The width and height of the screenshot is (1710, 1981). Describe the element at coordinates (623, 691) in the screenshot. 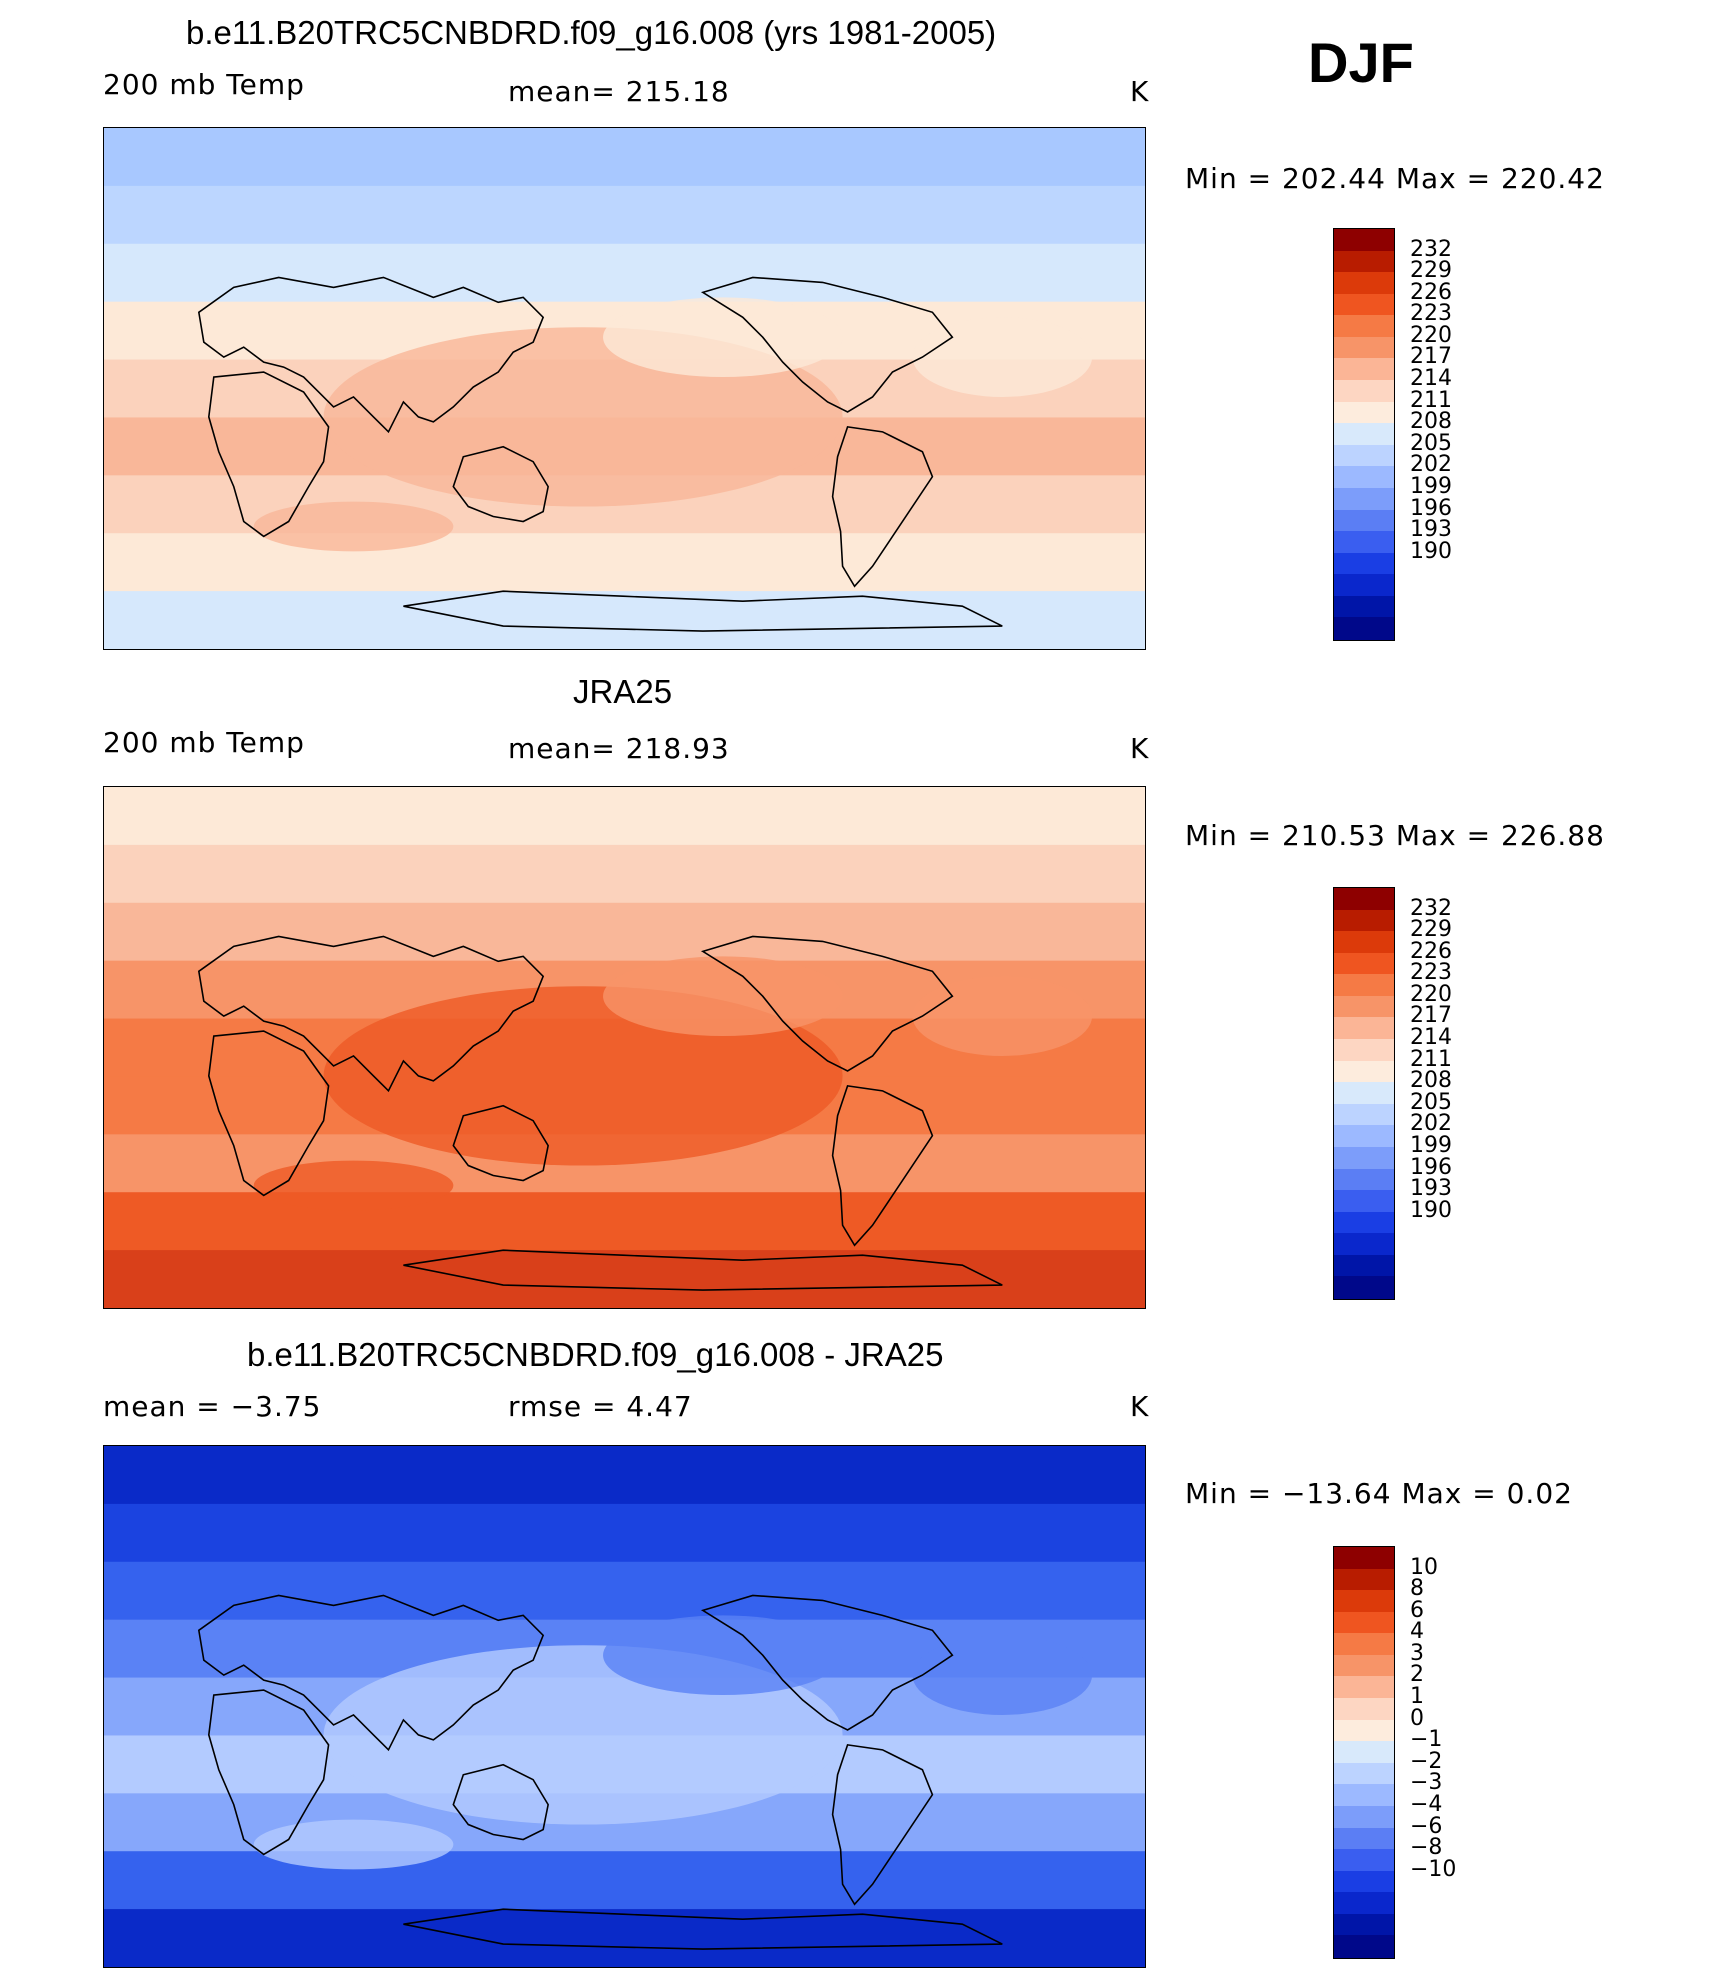

I see `panel-2-title: JRA25` at that location.